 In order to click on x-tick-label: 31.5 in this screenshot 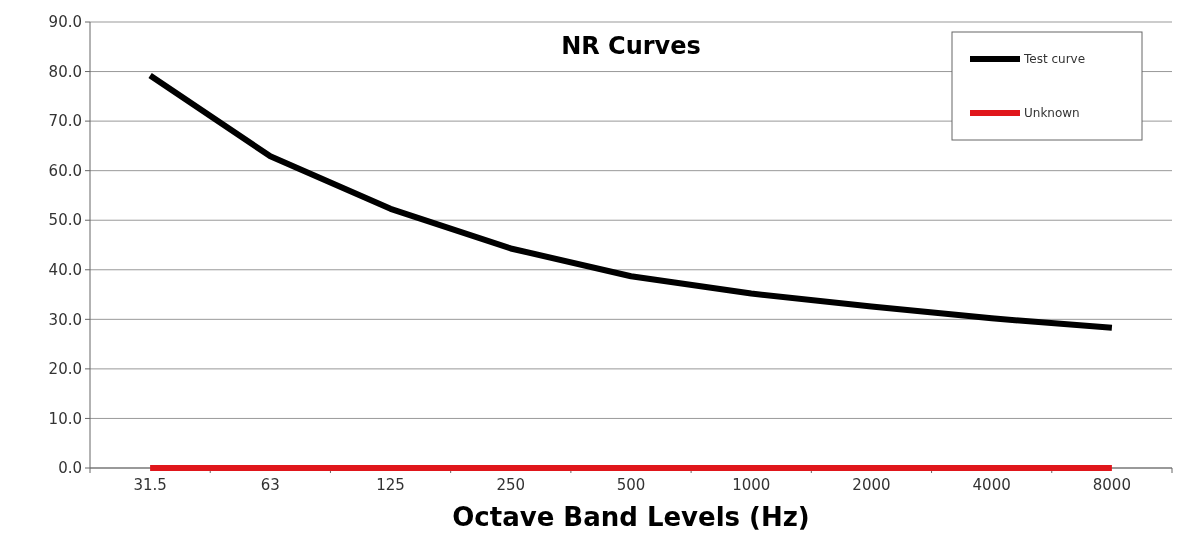, I will do `click(150, 485)`.